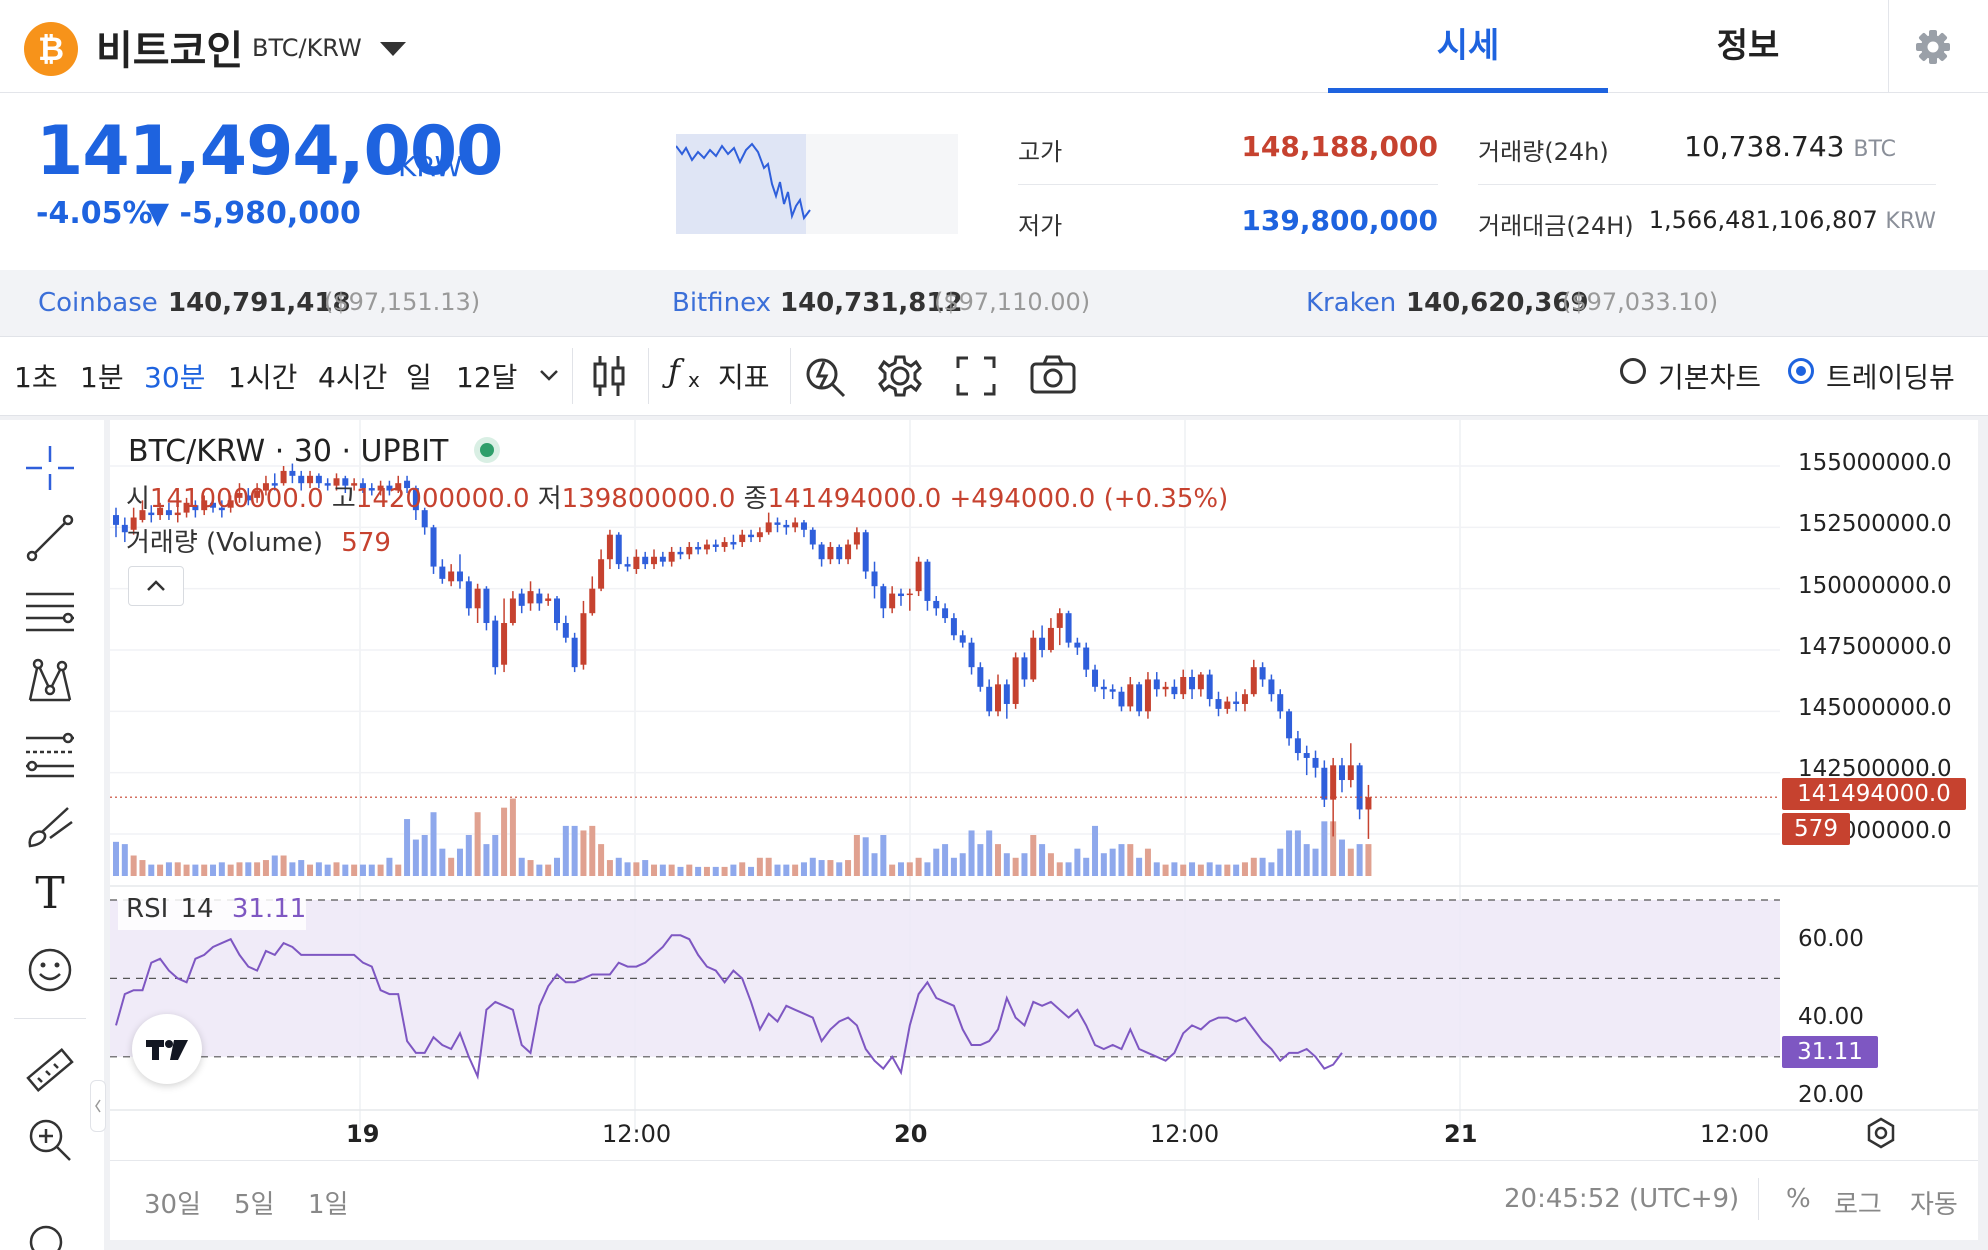  What do you see at coordinates (1339, 220) in the screenshot?
I see `low-value: 139,800,000` at bounding box center [1339, 220].